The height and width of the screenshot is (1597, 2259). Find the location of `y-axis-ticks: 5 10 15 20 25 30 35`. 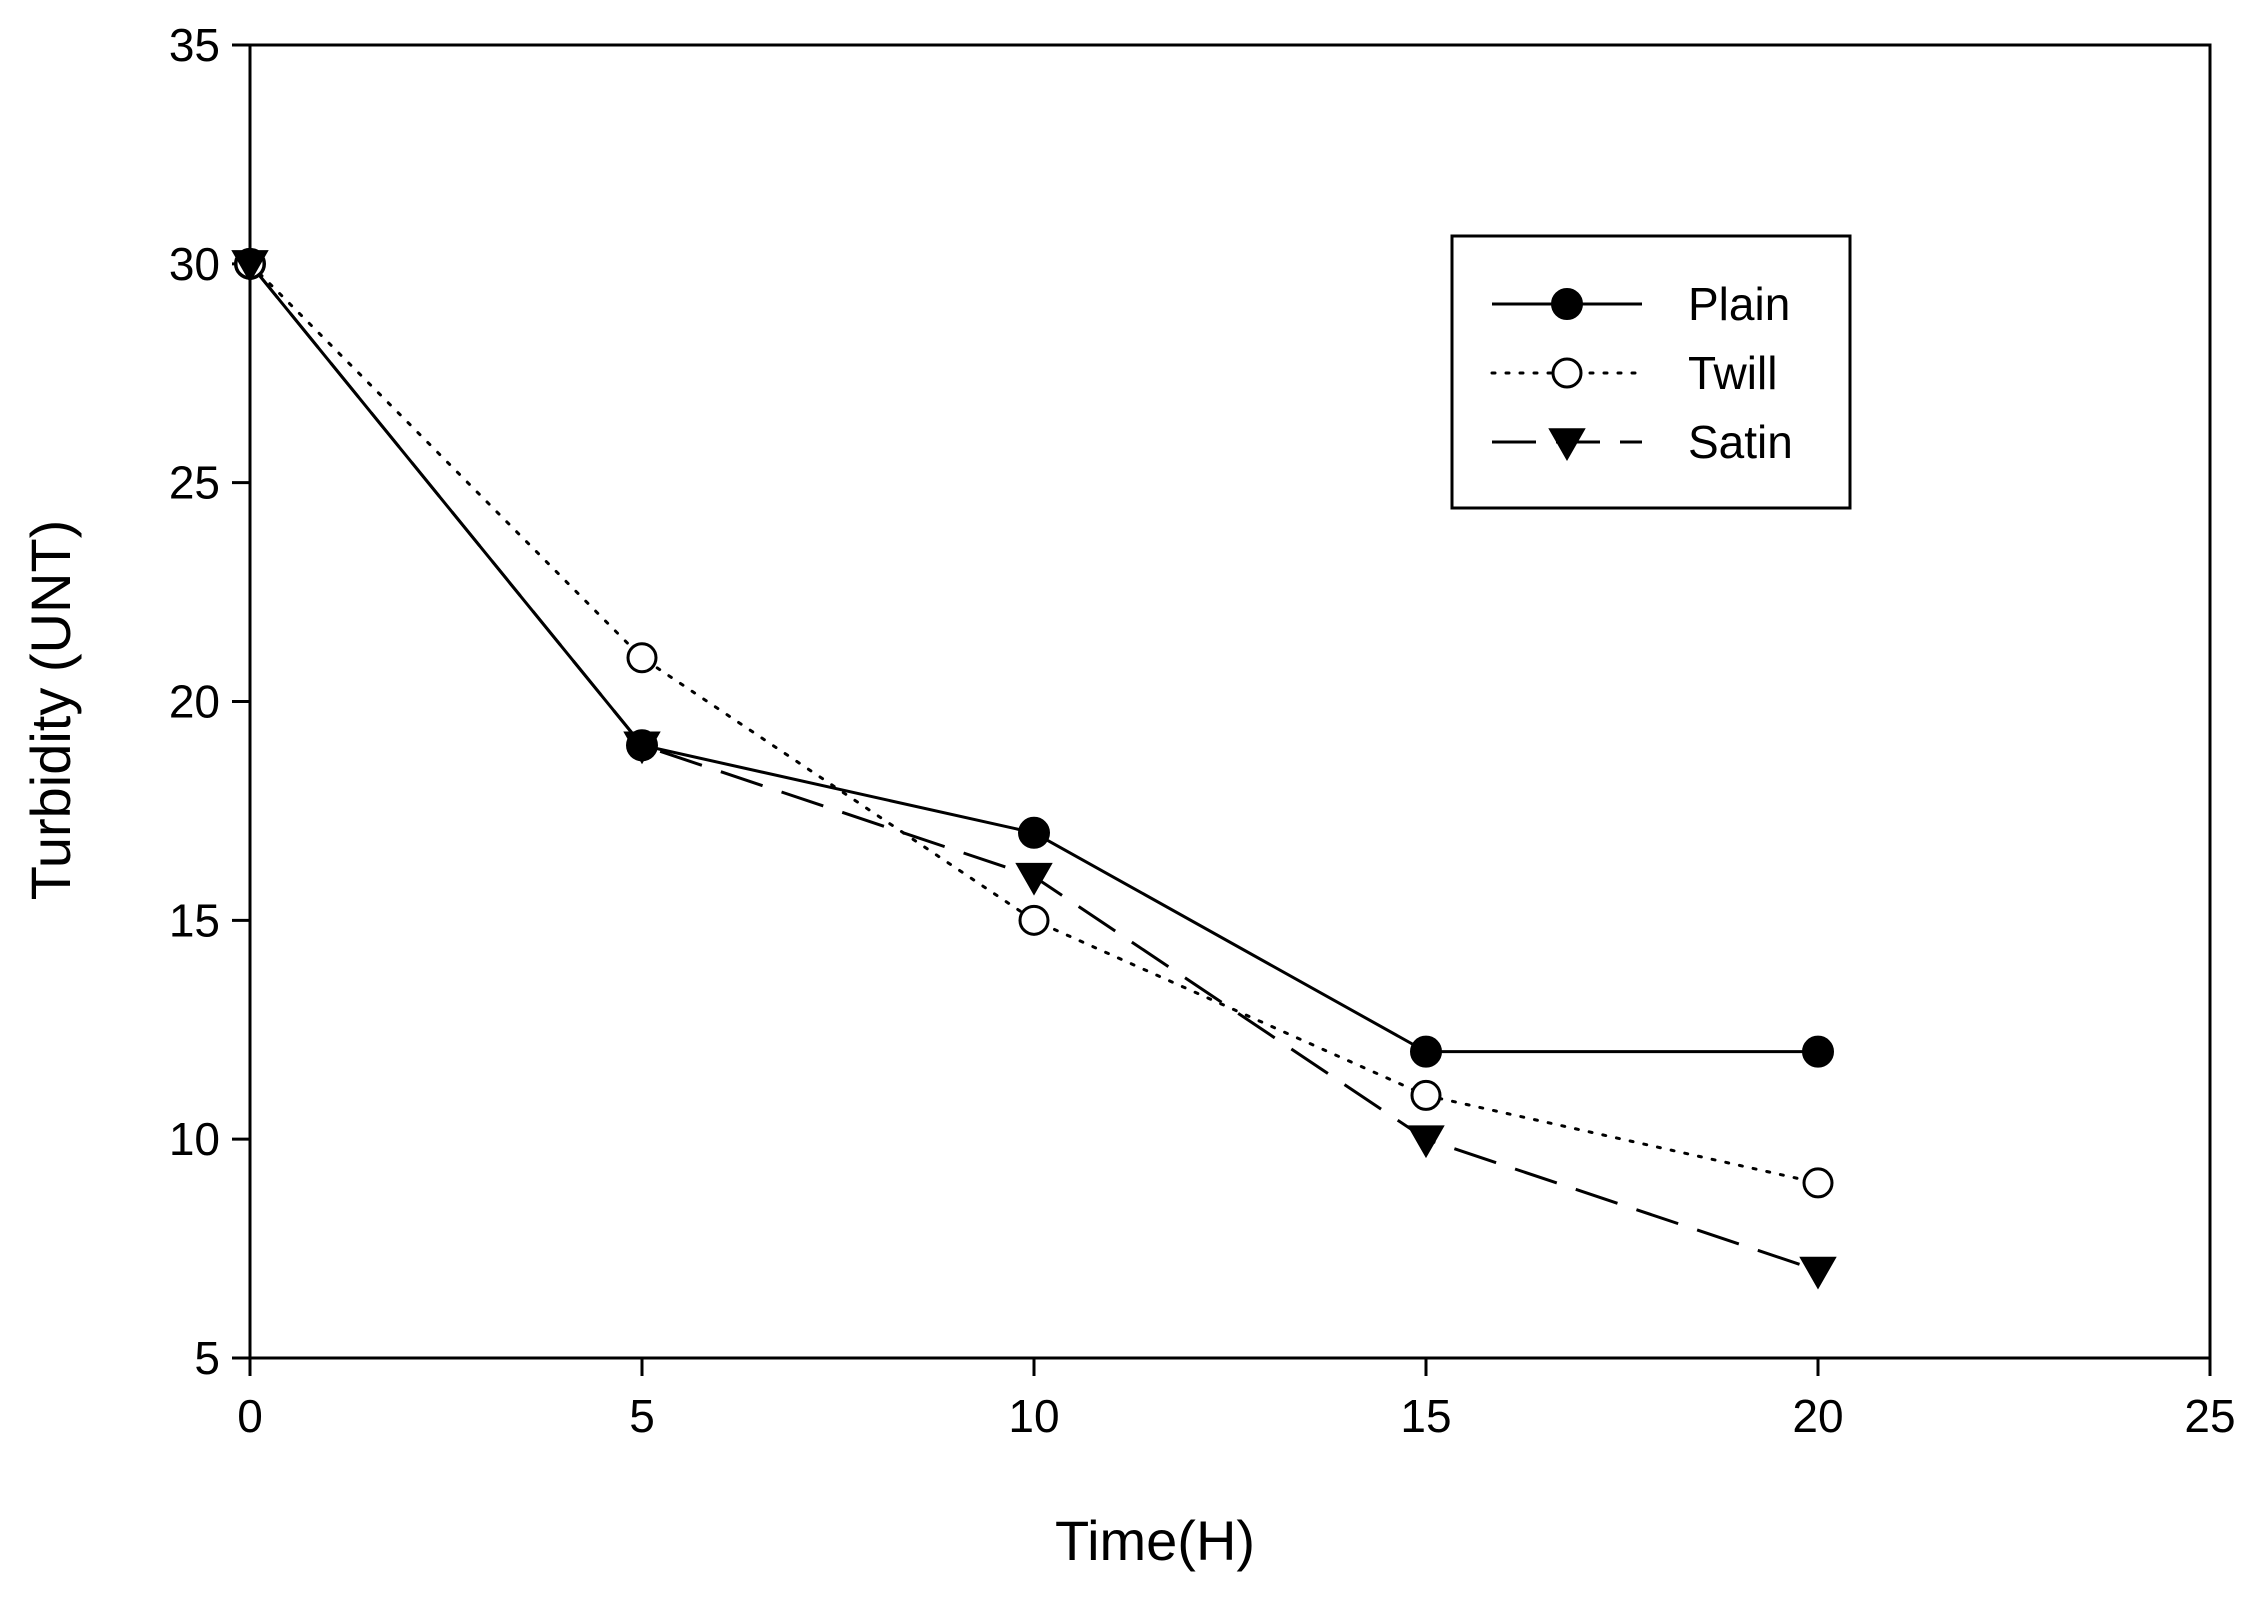

y-axis-ticks: 5 10 15 20 25 30 35 is located at coordinates (209, 701).